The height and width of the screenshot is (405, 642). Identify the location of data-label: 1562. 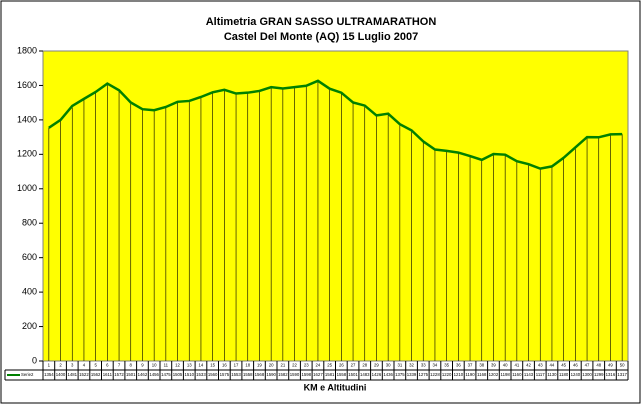
(96, 374).